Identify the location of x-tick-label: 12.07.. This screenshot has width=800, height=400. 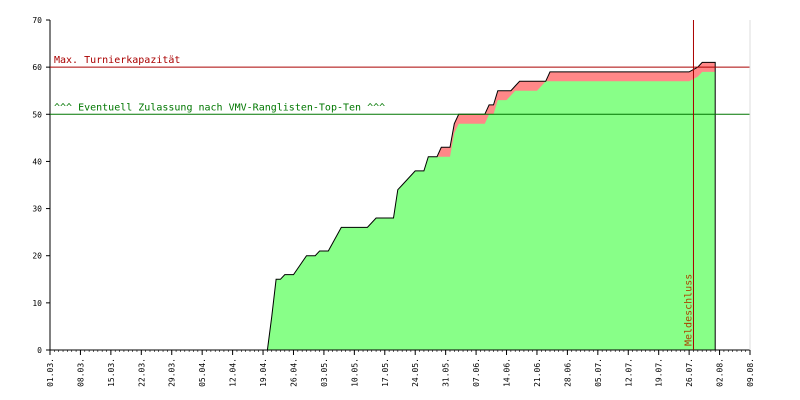
(628, 372).